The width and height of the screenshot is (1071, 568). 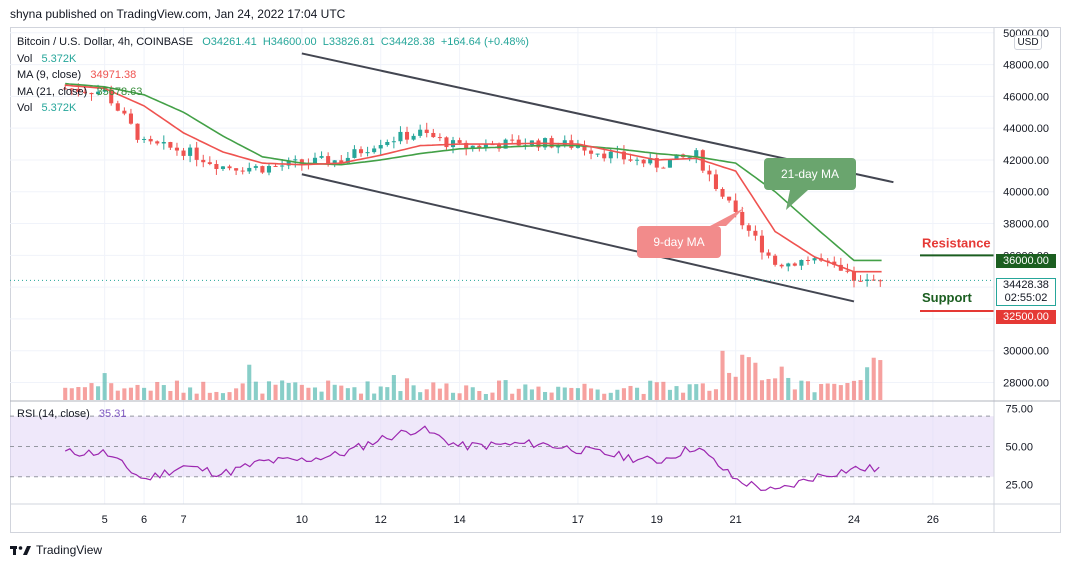 I want to click on support-price-tag: 32500.00, so click(x=1026, y=317).